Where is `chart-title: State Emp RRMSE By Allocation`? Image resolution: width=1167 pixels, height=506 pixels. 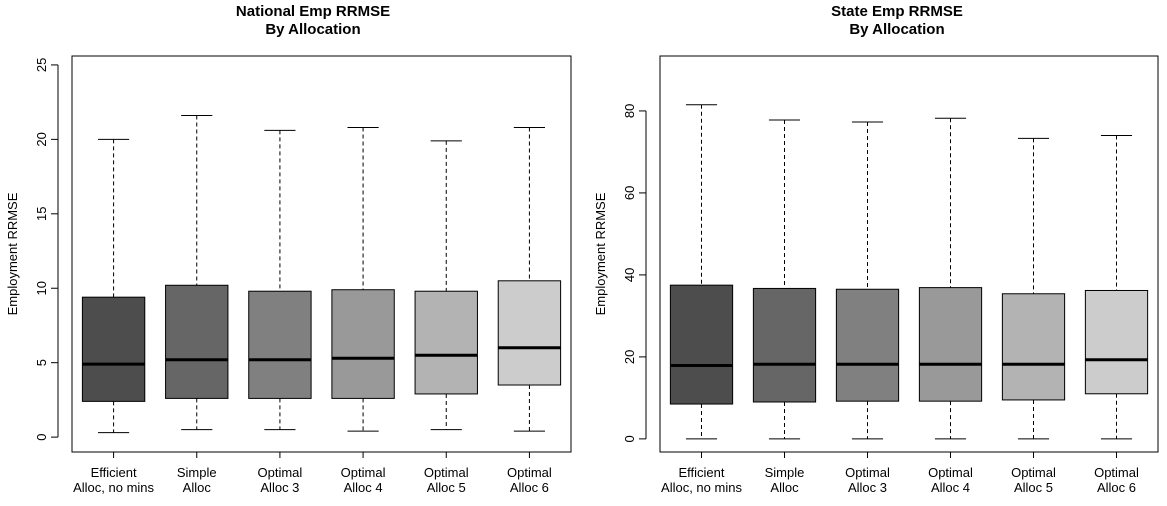 chart-title: State Emp RRMSE By Allocation is located at coordinates (897, 20).